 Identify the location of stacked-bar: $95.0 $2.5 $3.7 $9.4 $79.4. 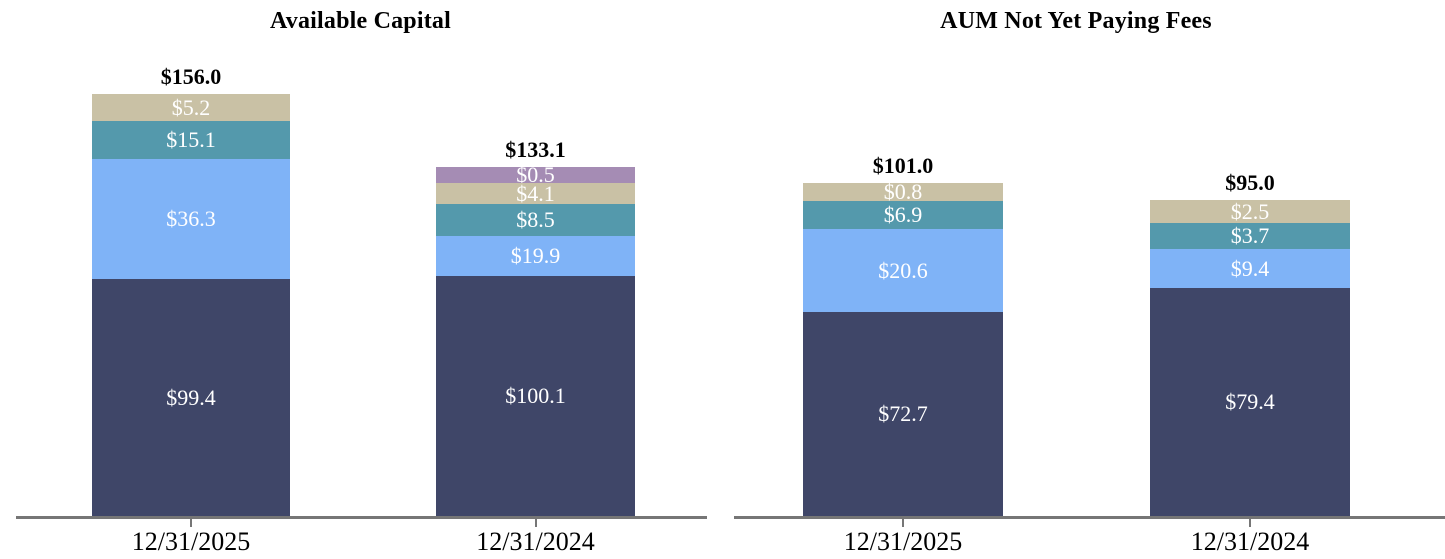
(1250, 343).